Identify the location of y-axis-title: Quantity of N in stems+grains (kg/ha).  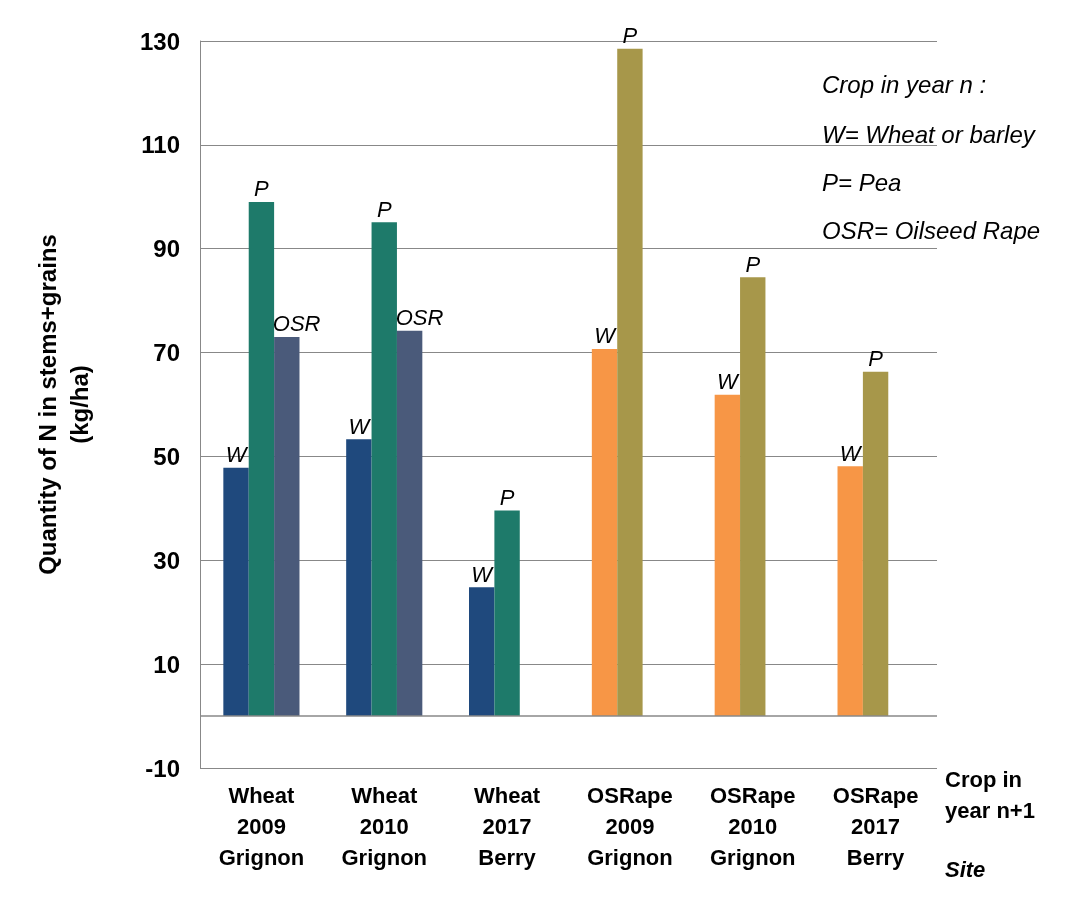
(63, 404).